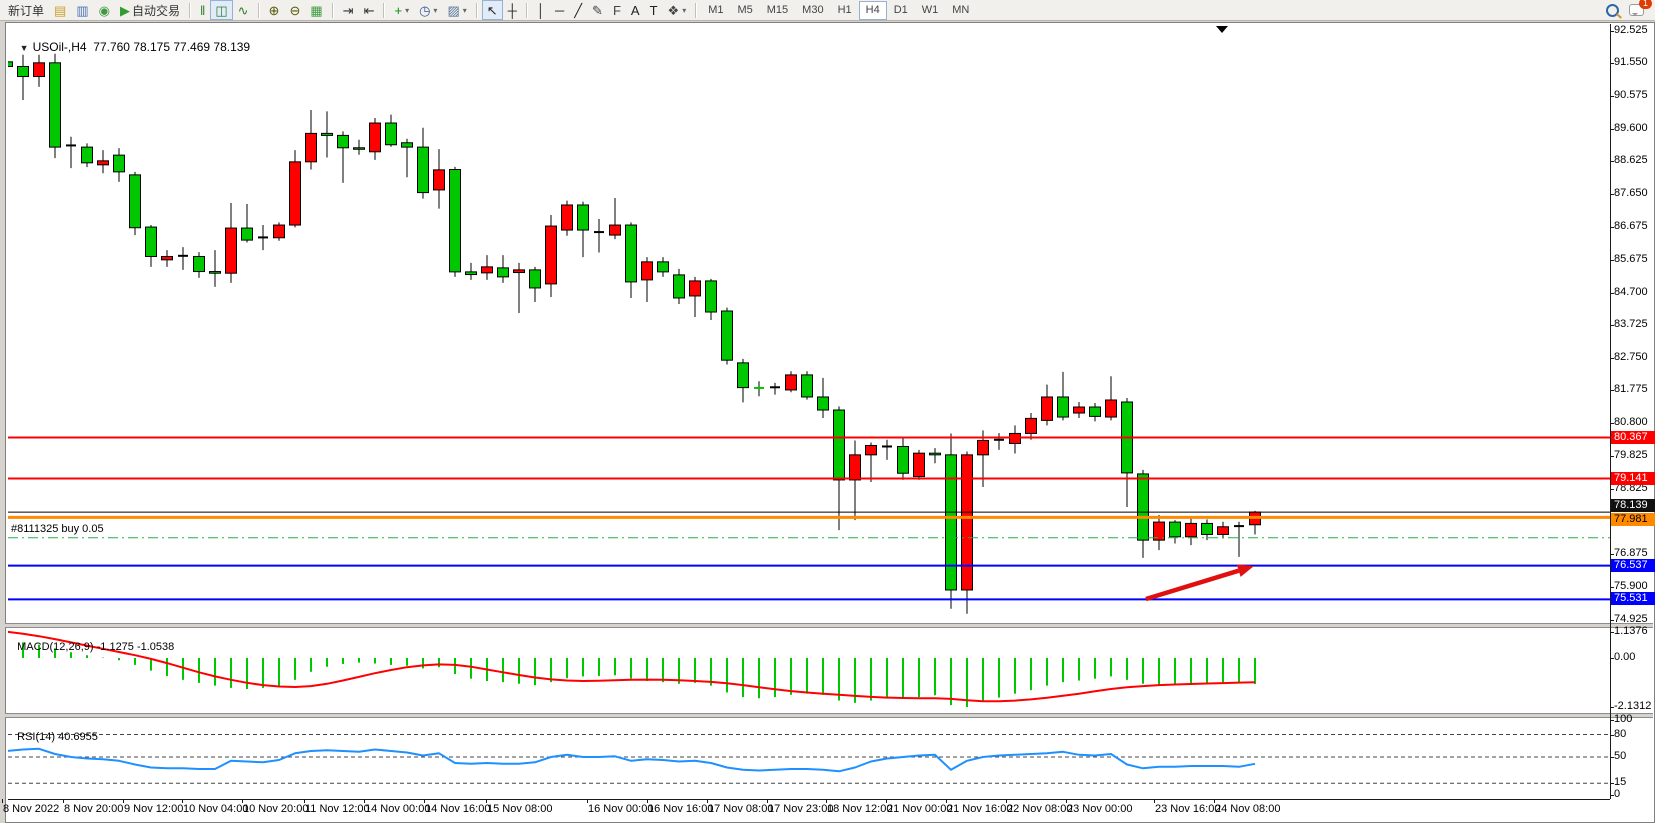 The width and height of the screenshot is (1655, 823). I want to click on chart-dropdown-icon: ▼, so click(24, 48).